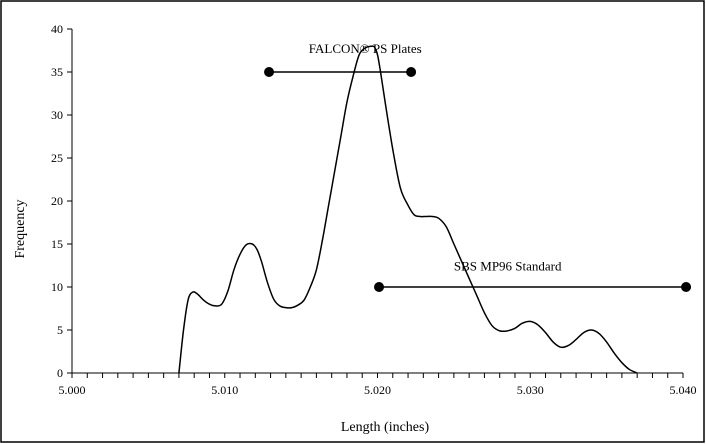 Image resolution: width=706 pixels, height=444 pixels. I want to click on x-tick-label: 5.020, so click(377, 390).